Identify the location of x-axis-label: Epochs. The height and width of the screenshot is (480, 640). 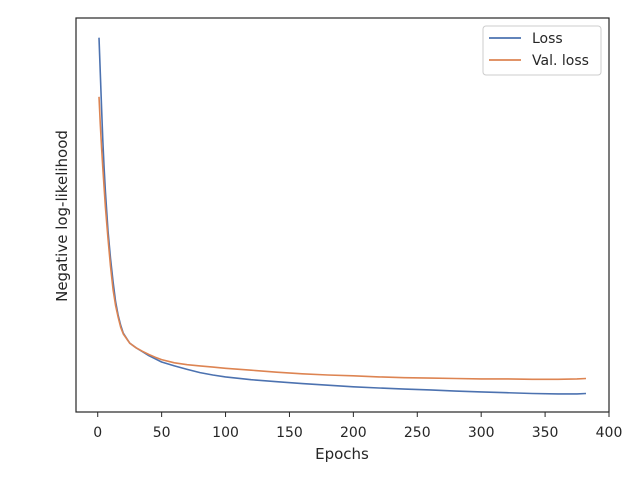
(342, 454).